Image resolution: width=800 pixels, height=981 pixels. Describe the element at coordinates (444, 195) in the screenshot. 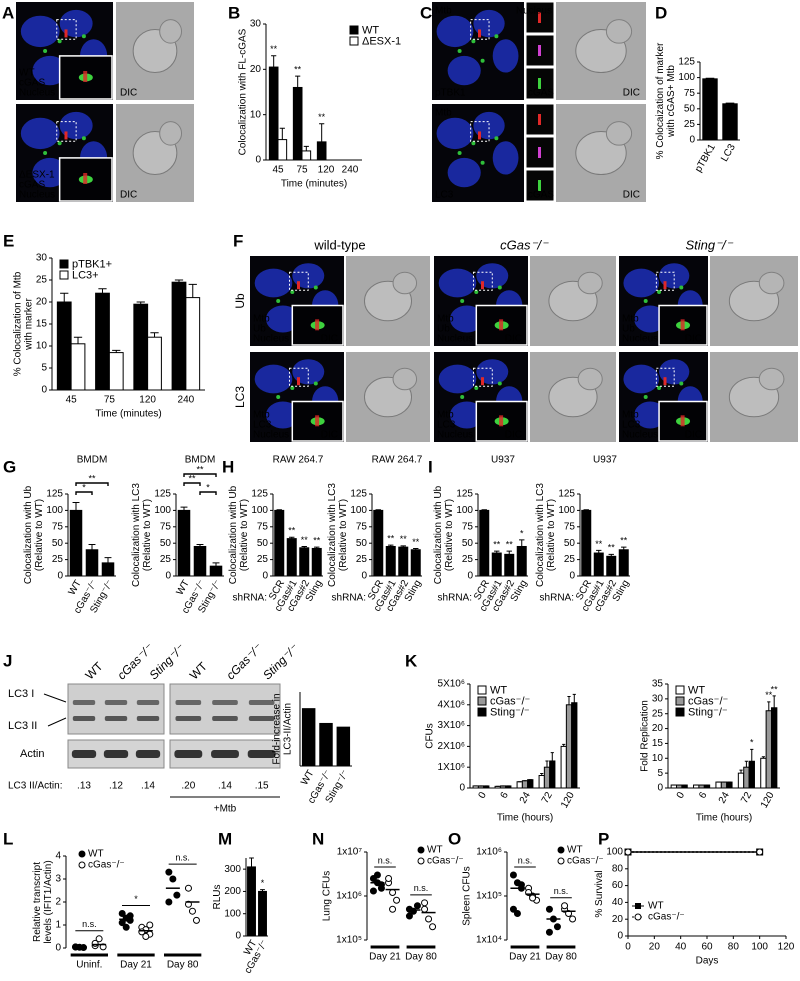

I see `channel-label: LC3` at that location.